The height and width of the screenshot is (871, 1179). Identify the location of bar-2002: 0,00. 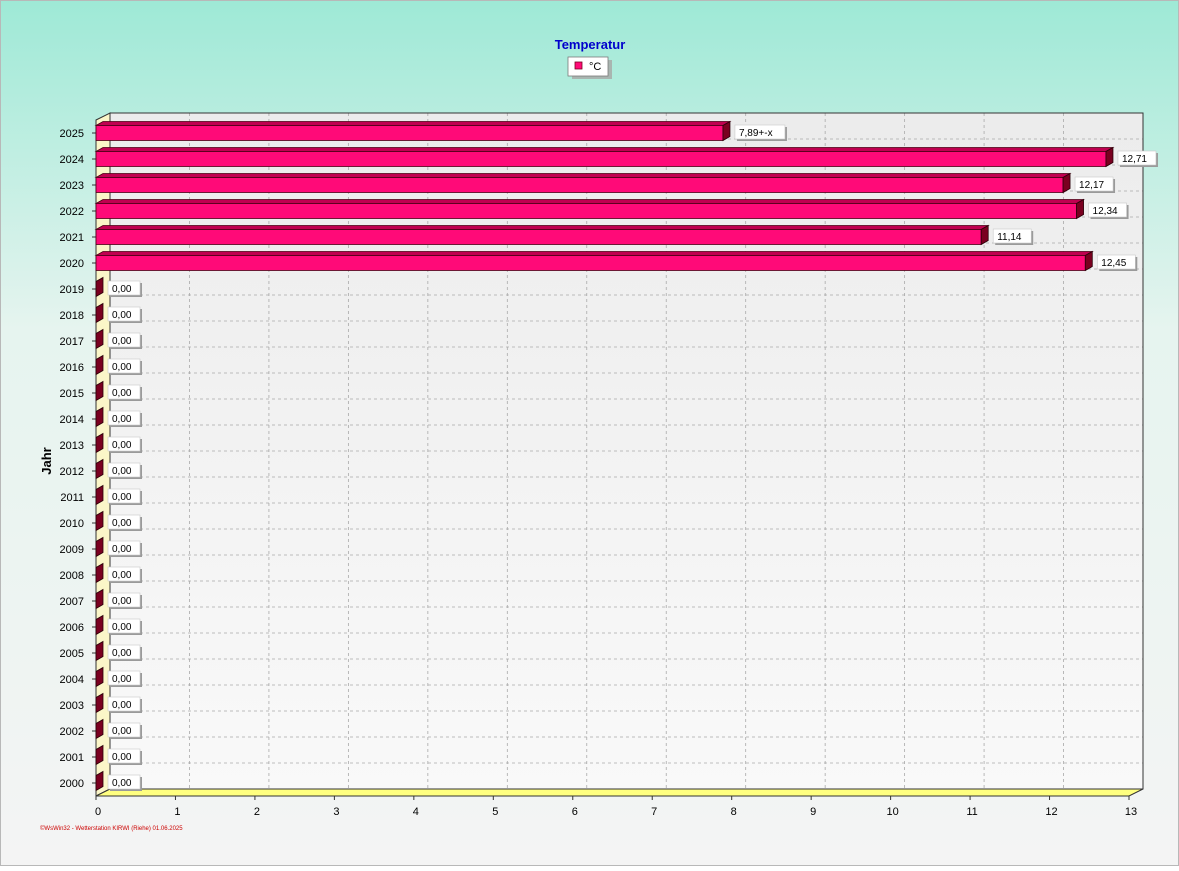
(118, 729).